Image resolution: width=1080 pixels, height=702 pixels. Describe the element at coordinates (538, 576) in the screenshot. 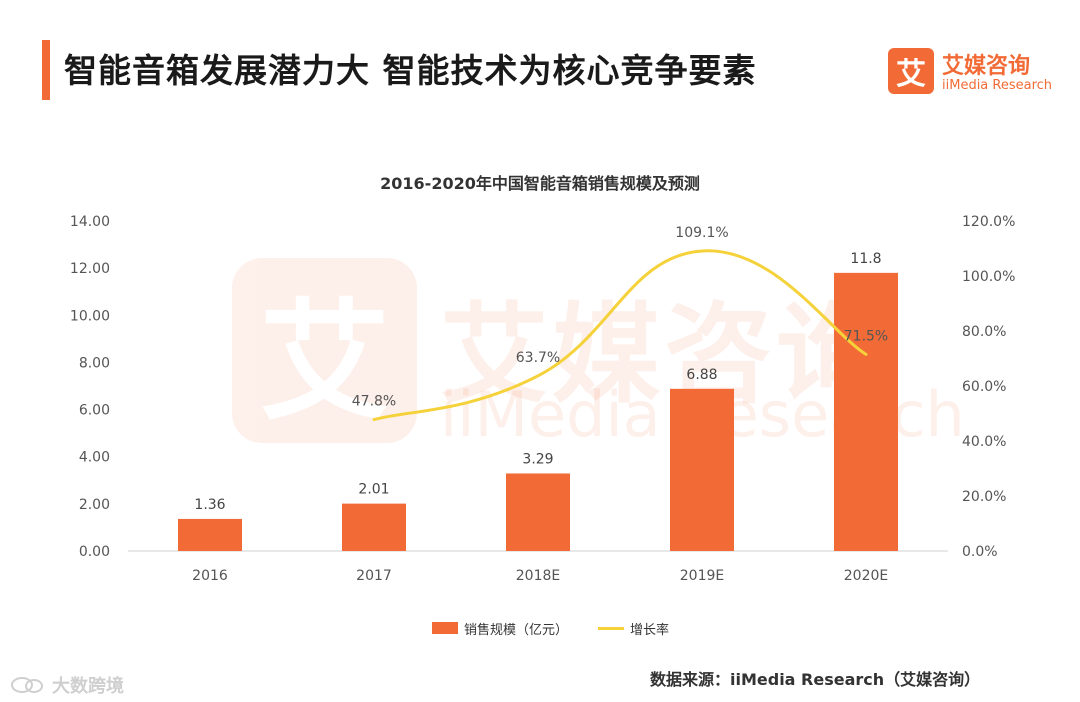

I see `x-tick-label: 2018E` at that location.